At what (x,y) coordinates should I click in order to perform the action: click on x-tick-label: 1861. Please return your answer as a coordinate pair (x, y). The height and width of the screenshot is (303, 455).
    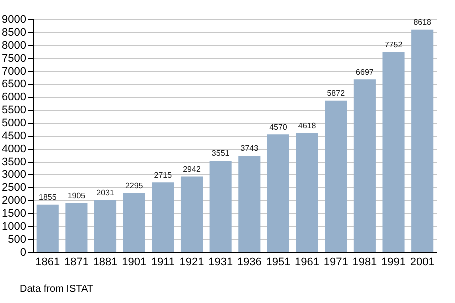
    Looking at the image, I should click on (48, 262).